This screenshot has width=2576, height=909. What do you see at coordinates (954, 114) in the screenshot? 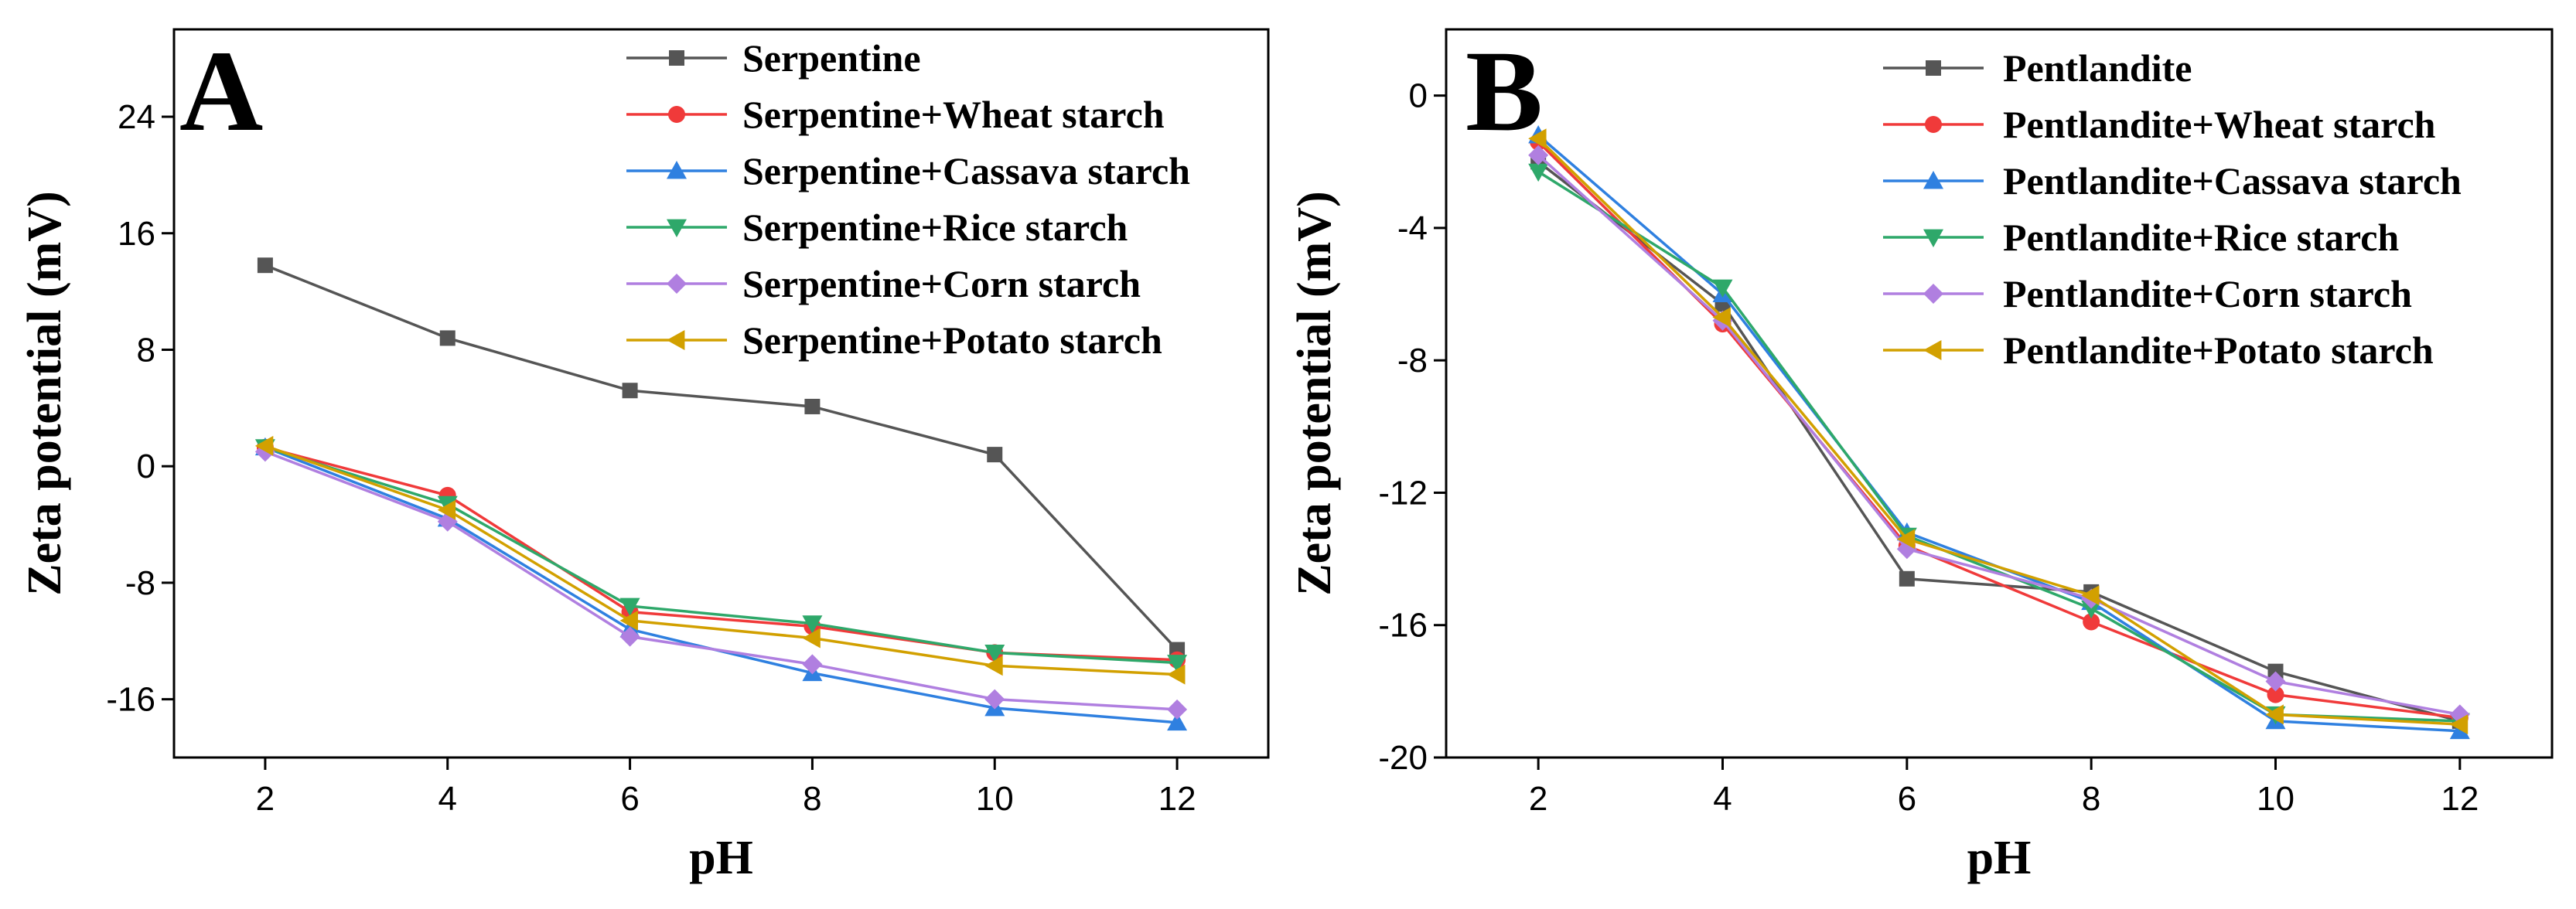
I see `legend-label: Serpentine+Wheat starch` at bounding box center [954, 114].